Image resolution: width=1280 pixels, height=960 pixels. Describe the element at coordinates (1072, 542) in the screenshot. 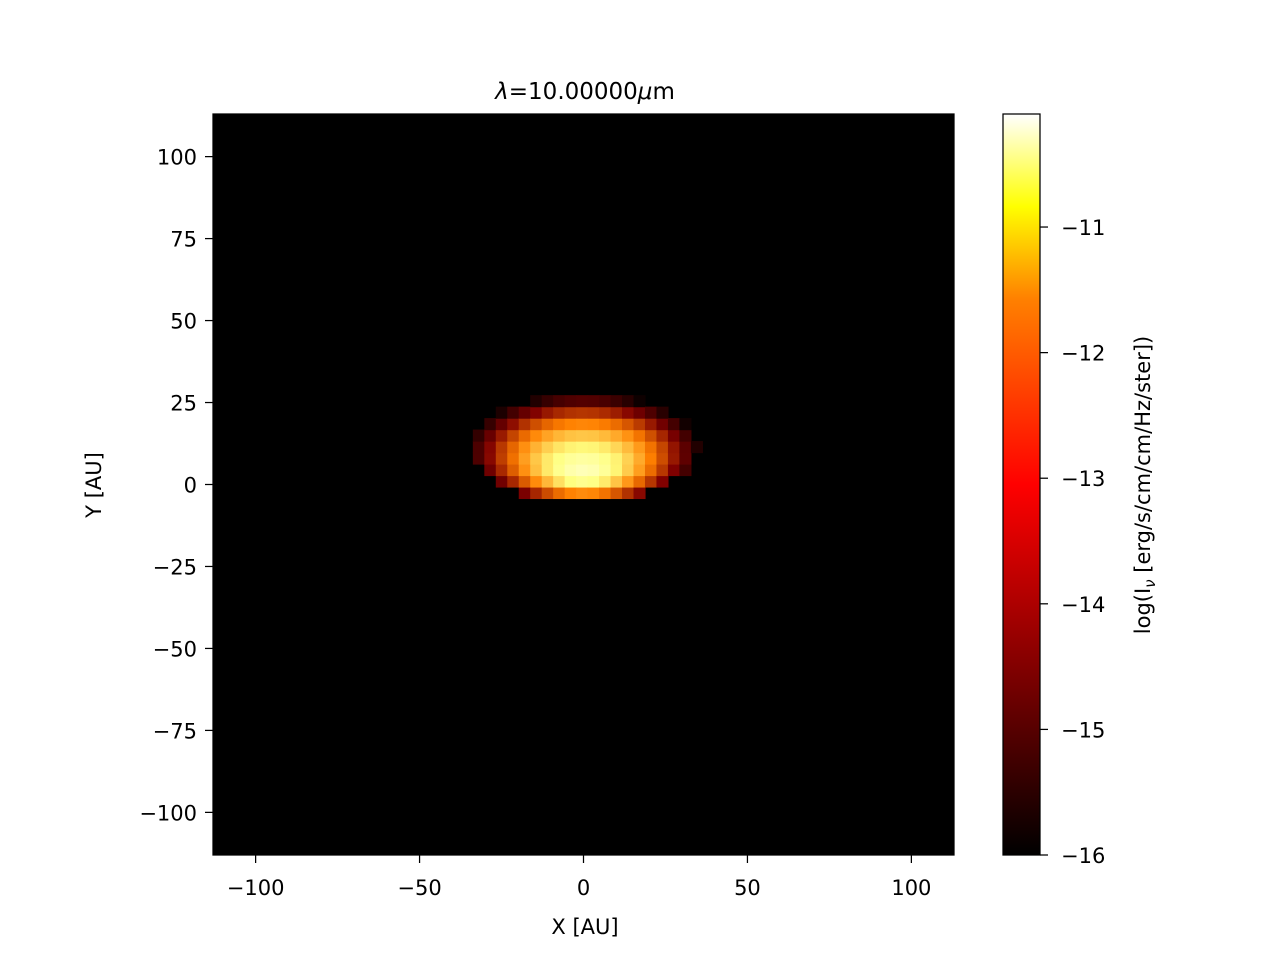

I see `colorbar-axis: −16 −15 −14 −13 −12 −11` at that location.